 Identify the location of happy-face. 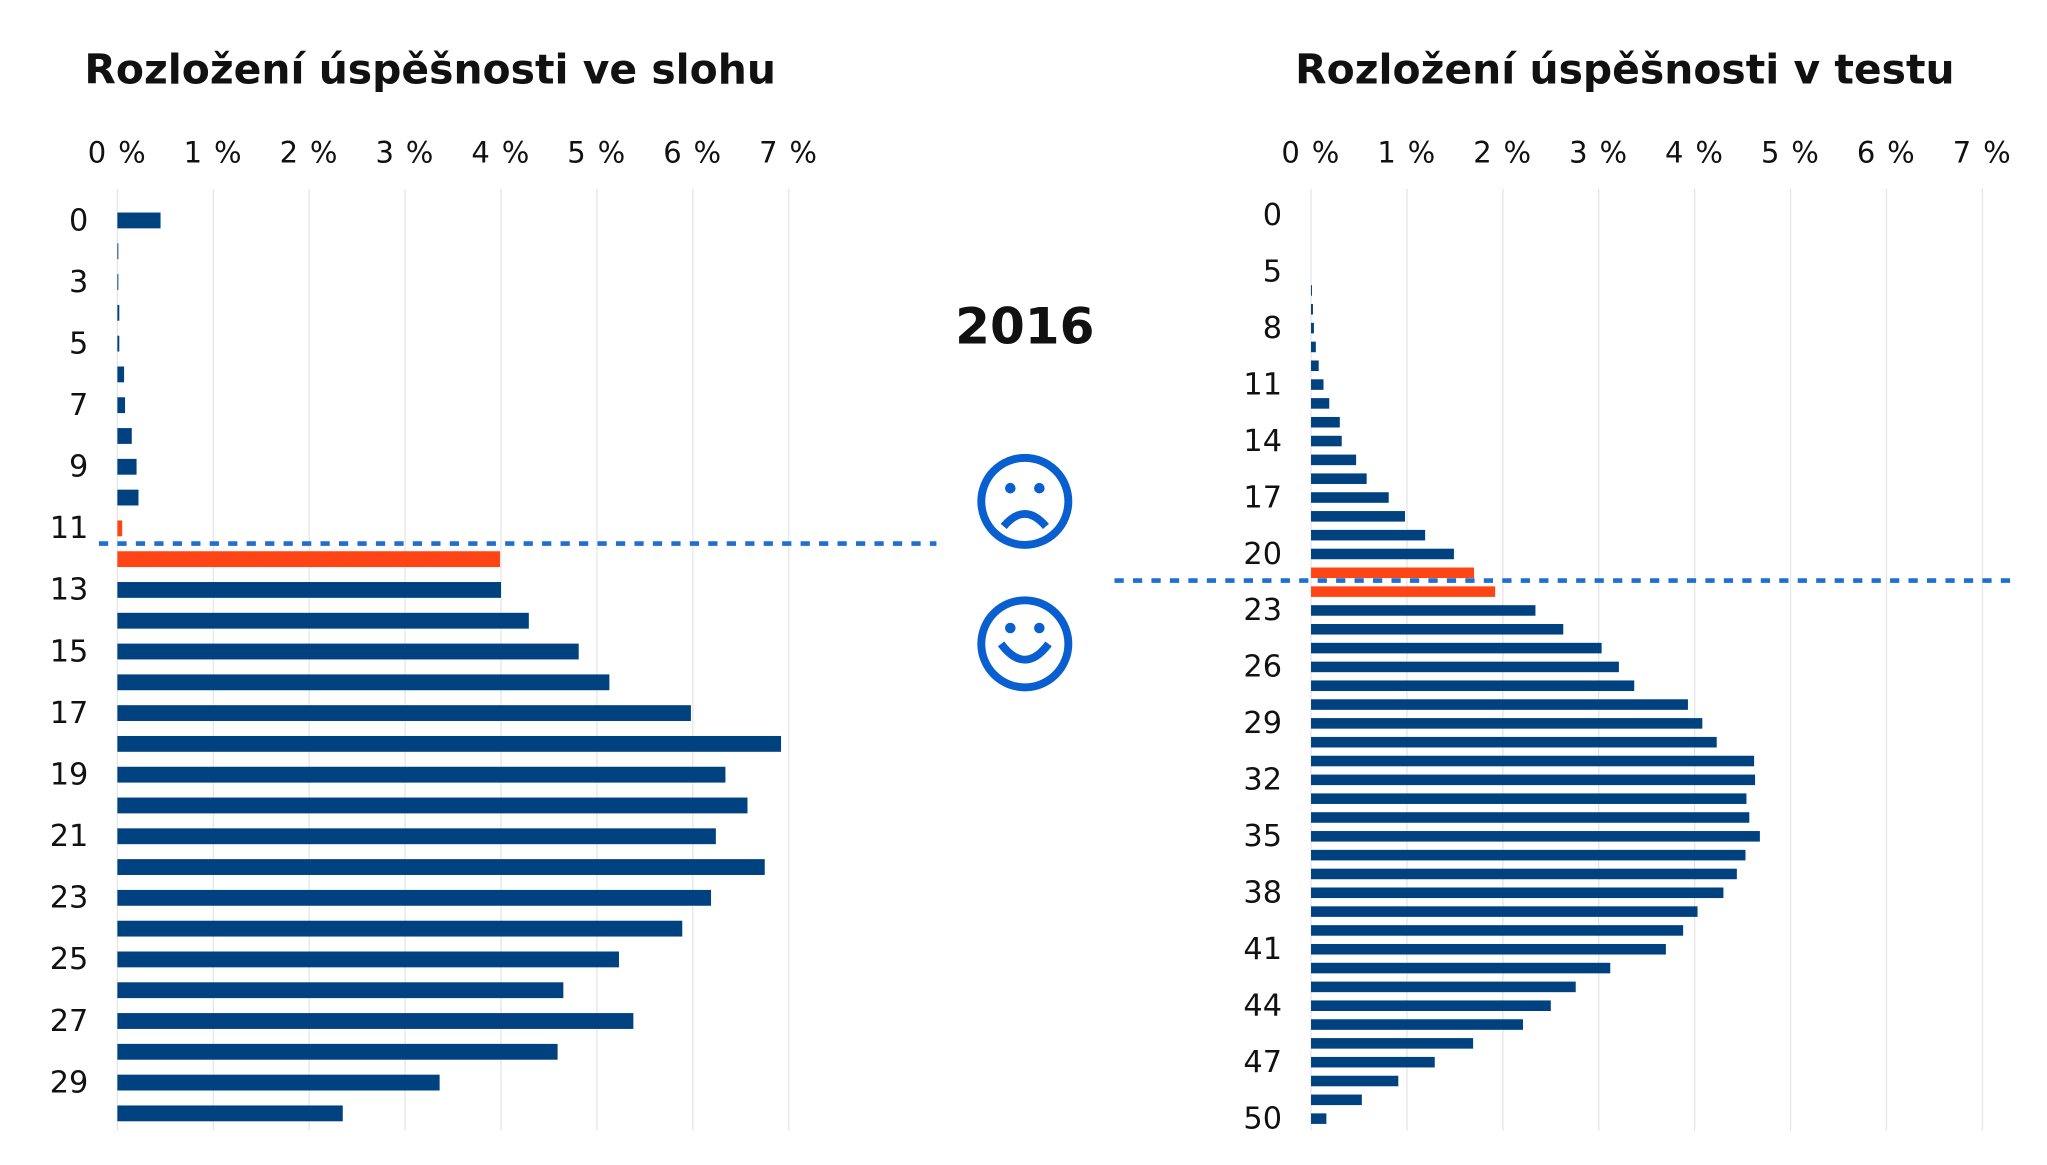
(1025, 644).